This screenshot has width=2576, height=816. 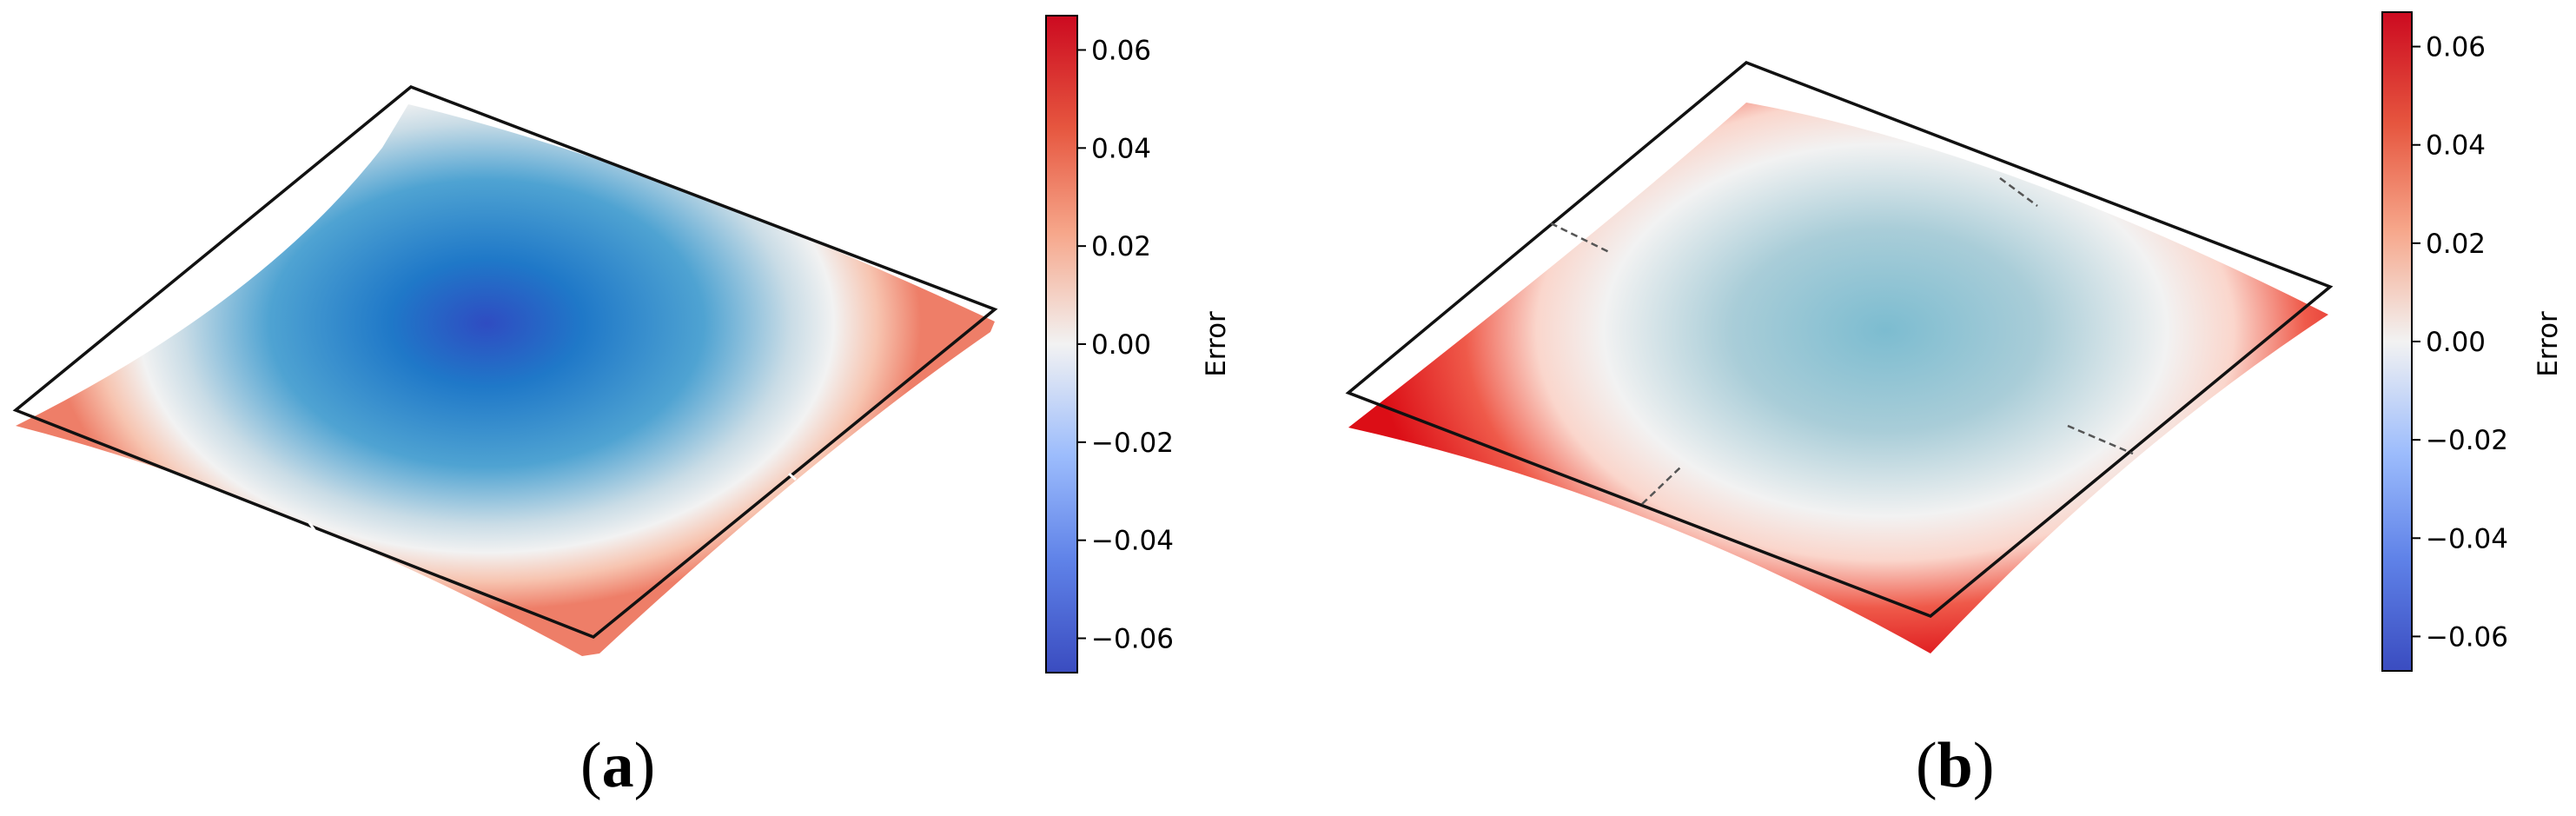 I want to click on colorbar-a: 0.06 0.04 0.02 0.00 −0.02 −0.04 −0.06 Error, so click(x=1138, y=344).